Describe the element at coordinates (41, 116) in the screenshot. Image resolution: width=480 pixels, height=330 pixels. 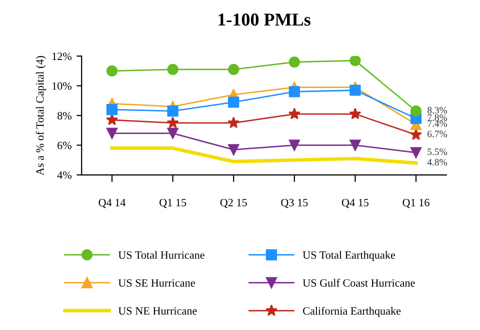
I see `y-axis-title: As a % of Total Capital (4)` at that location.